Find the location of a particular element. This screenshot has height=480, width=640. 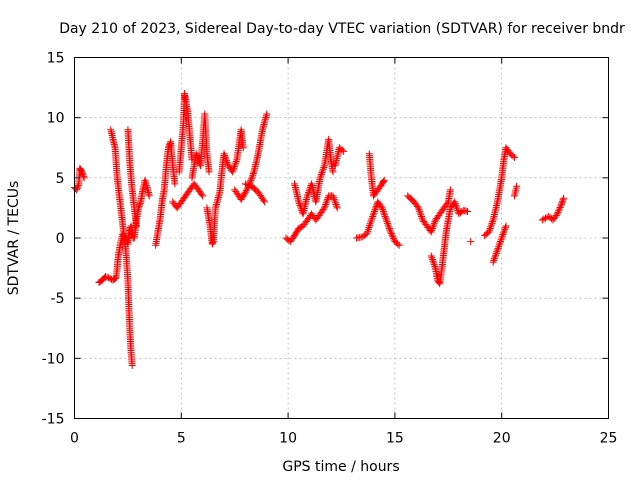

x-tick-label: 0 is located at coordinates (74, 439).